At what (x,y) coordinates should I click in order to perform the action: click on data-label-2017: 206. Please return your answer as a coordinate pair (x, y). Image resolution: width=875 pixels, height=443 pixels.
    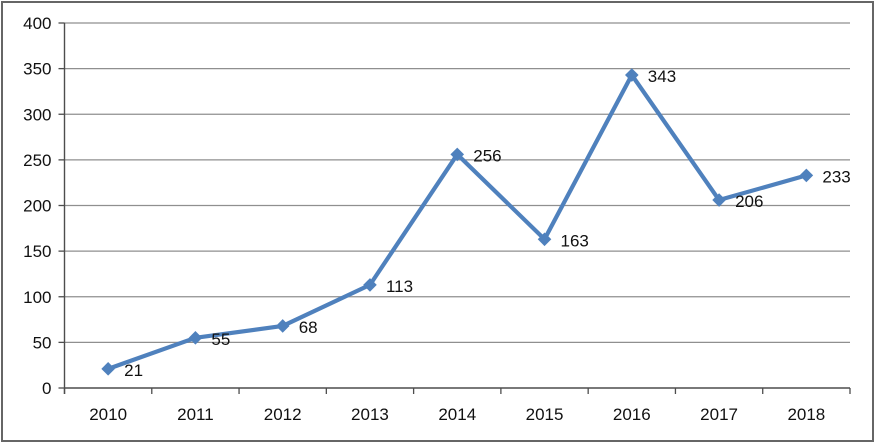
    Looking at the image, I should click on (749, 201).